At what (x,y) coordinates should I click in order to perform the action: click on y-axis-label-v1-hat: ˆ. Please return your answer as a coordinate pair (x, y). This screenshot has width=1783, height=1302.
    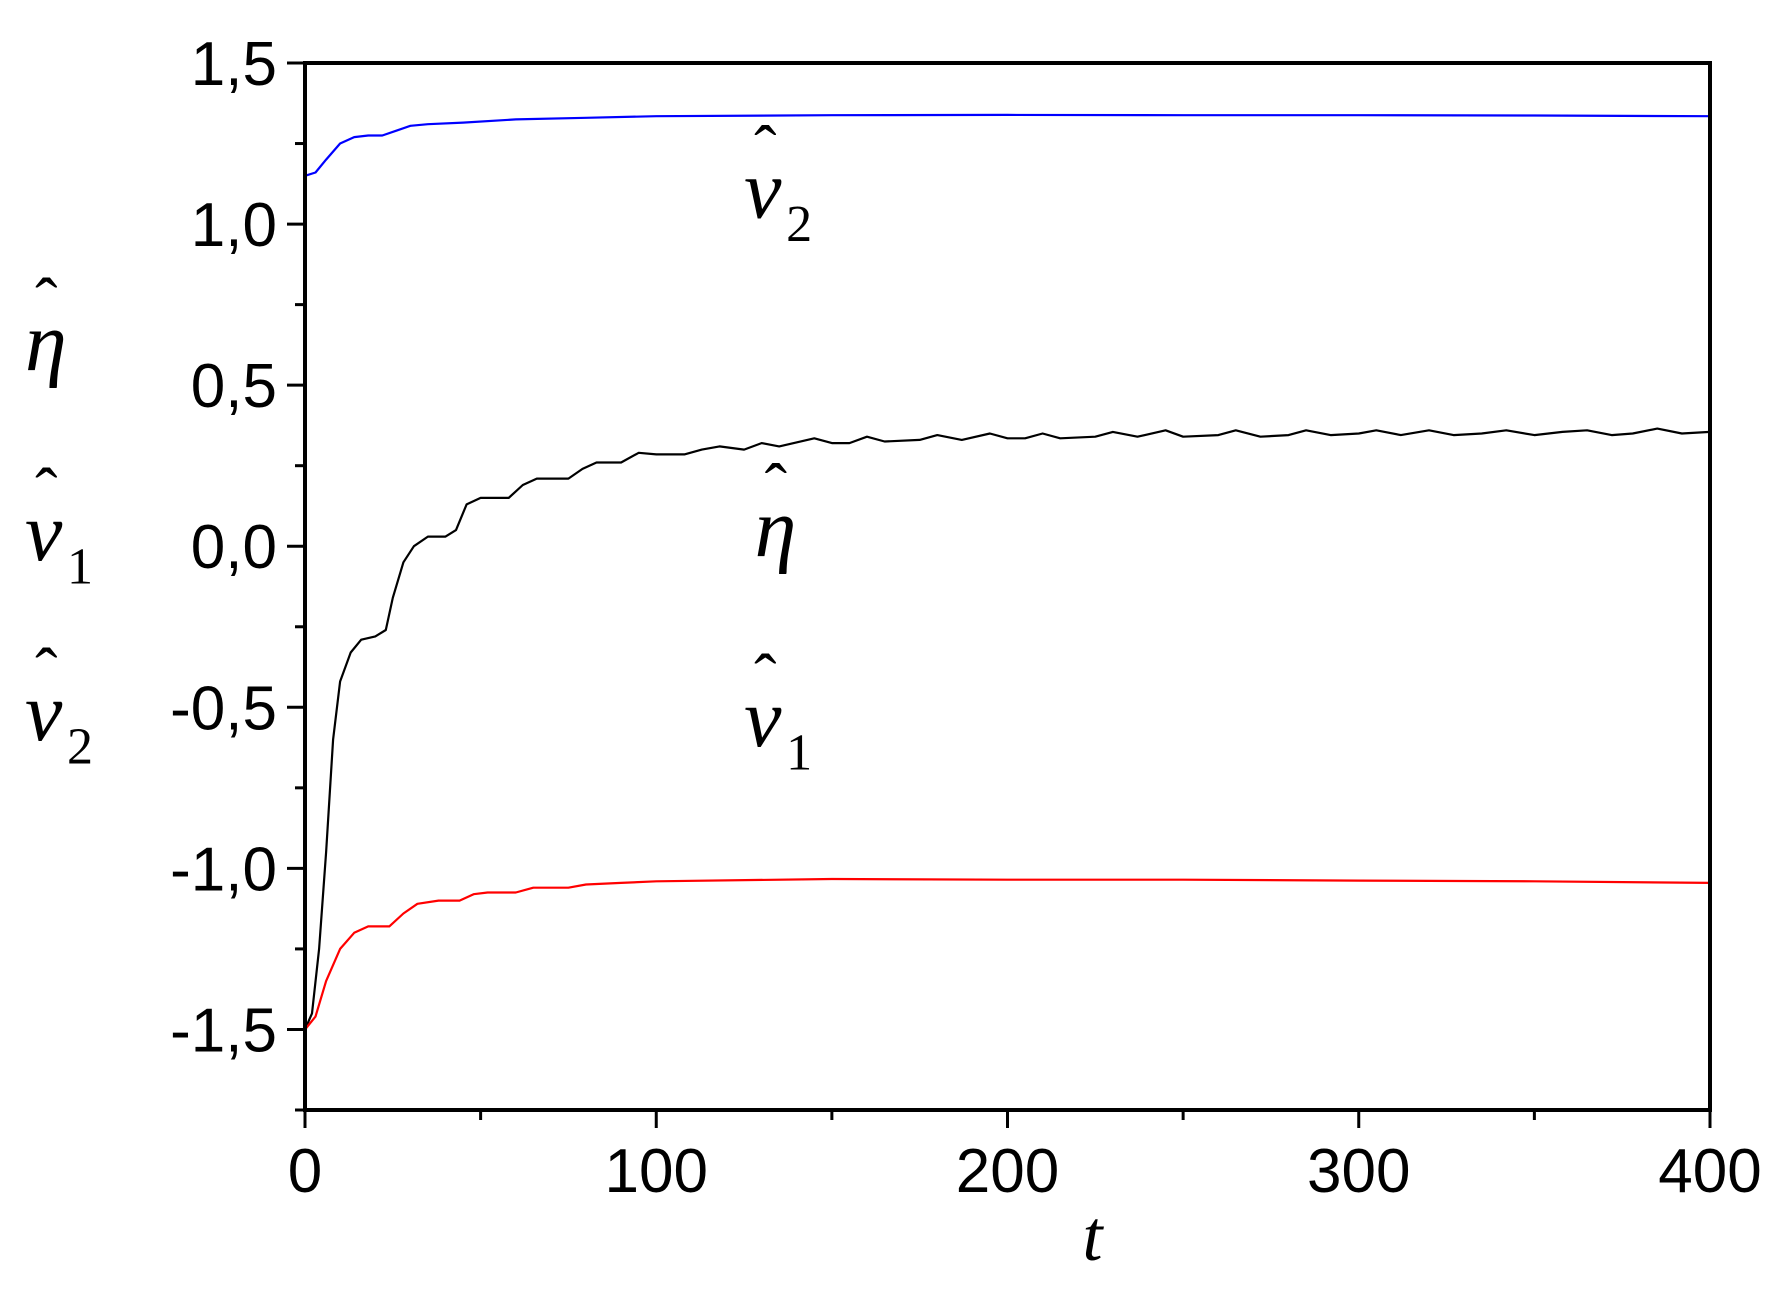
    Looking at the image, I should click on (46, 491).